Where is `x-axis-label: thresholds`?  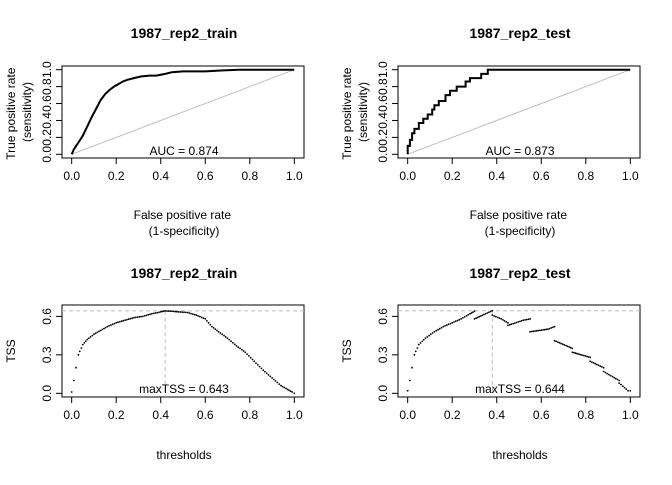
x-axis-label: thresholds is located at coordinates (183, 455).